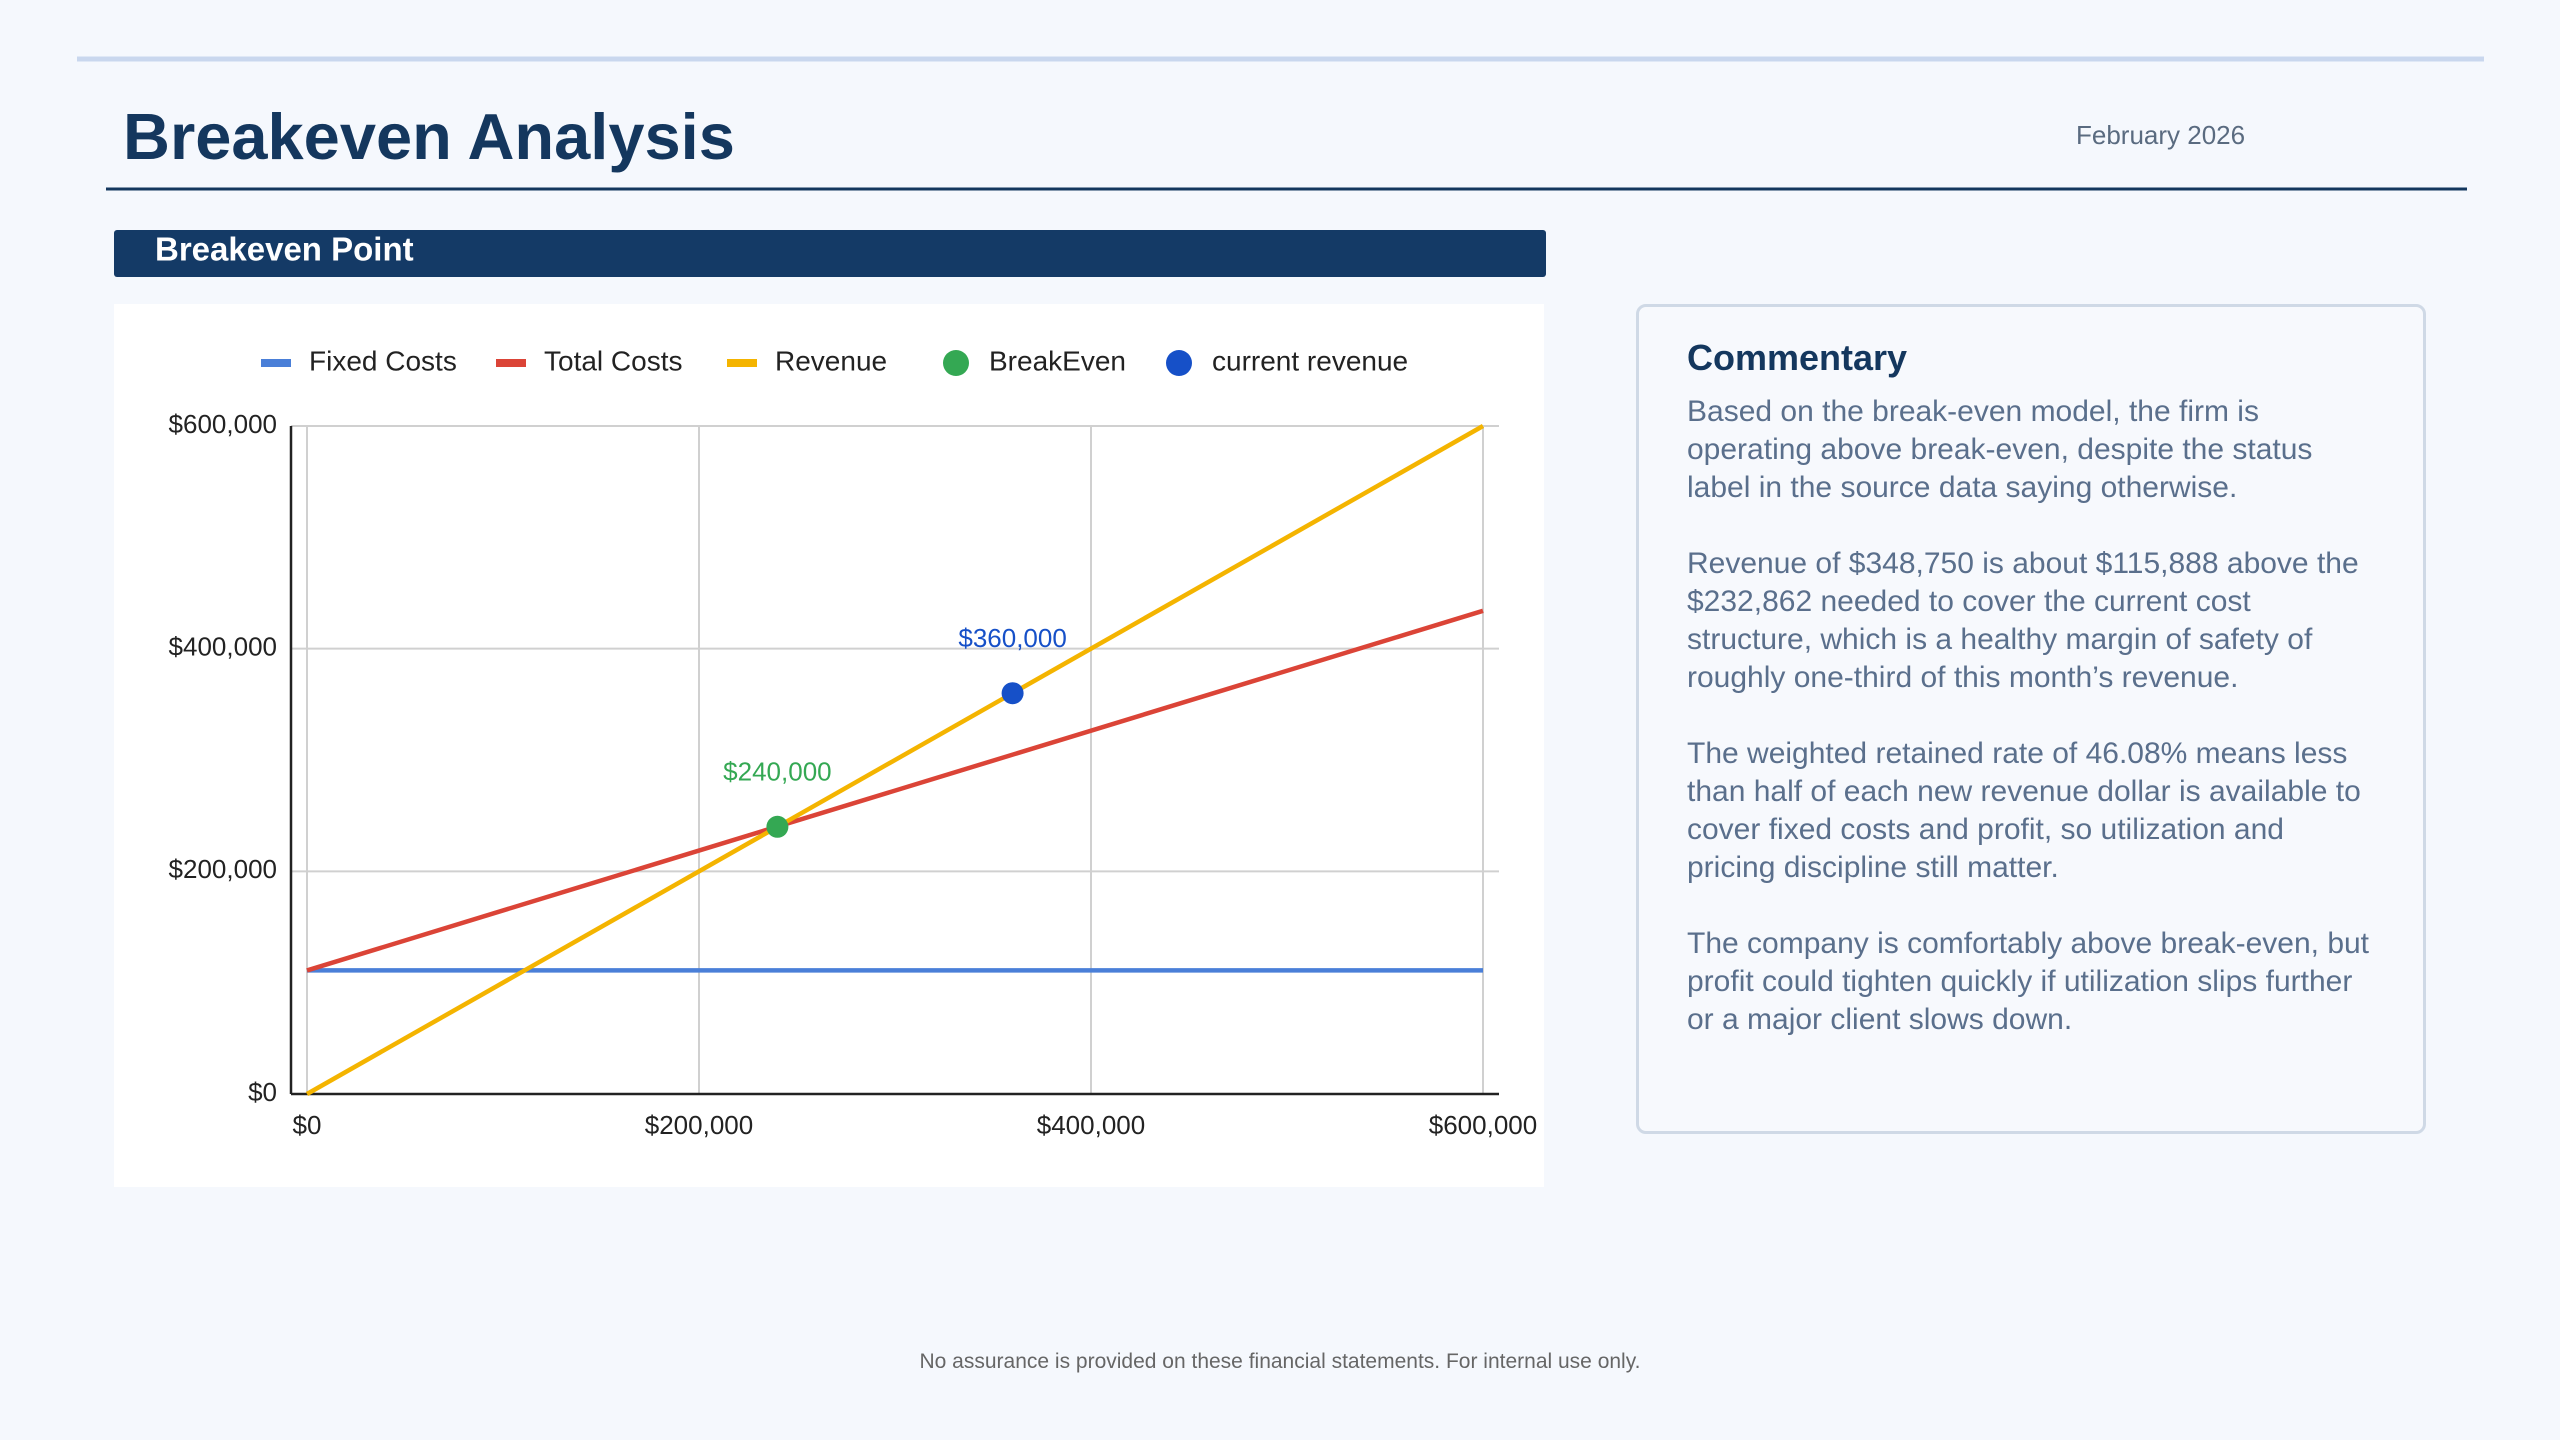  Describe the element at coordinates (699, 1125) in the screenshot. I see `x-tick-label: $200,000` at that location.